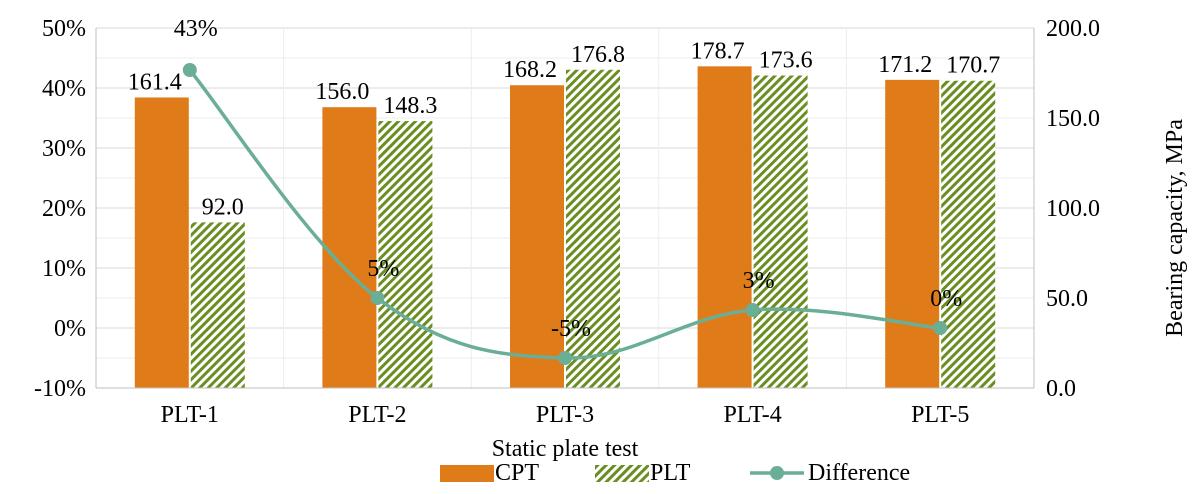  Describe the element at coordinates (410, 106) in the screenshot. I see `data-label-plt: 148.3` at that location.